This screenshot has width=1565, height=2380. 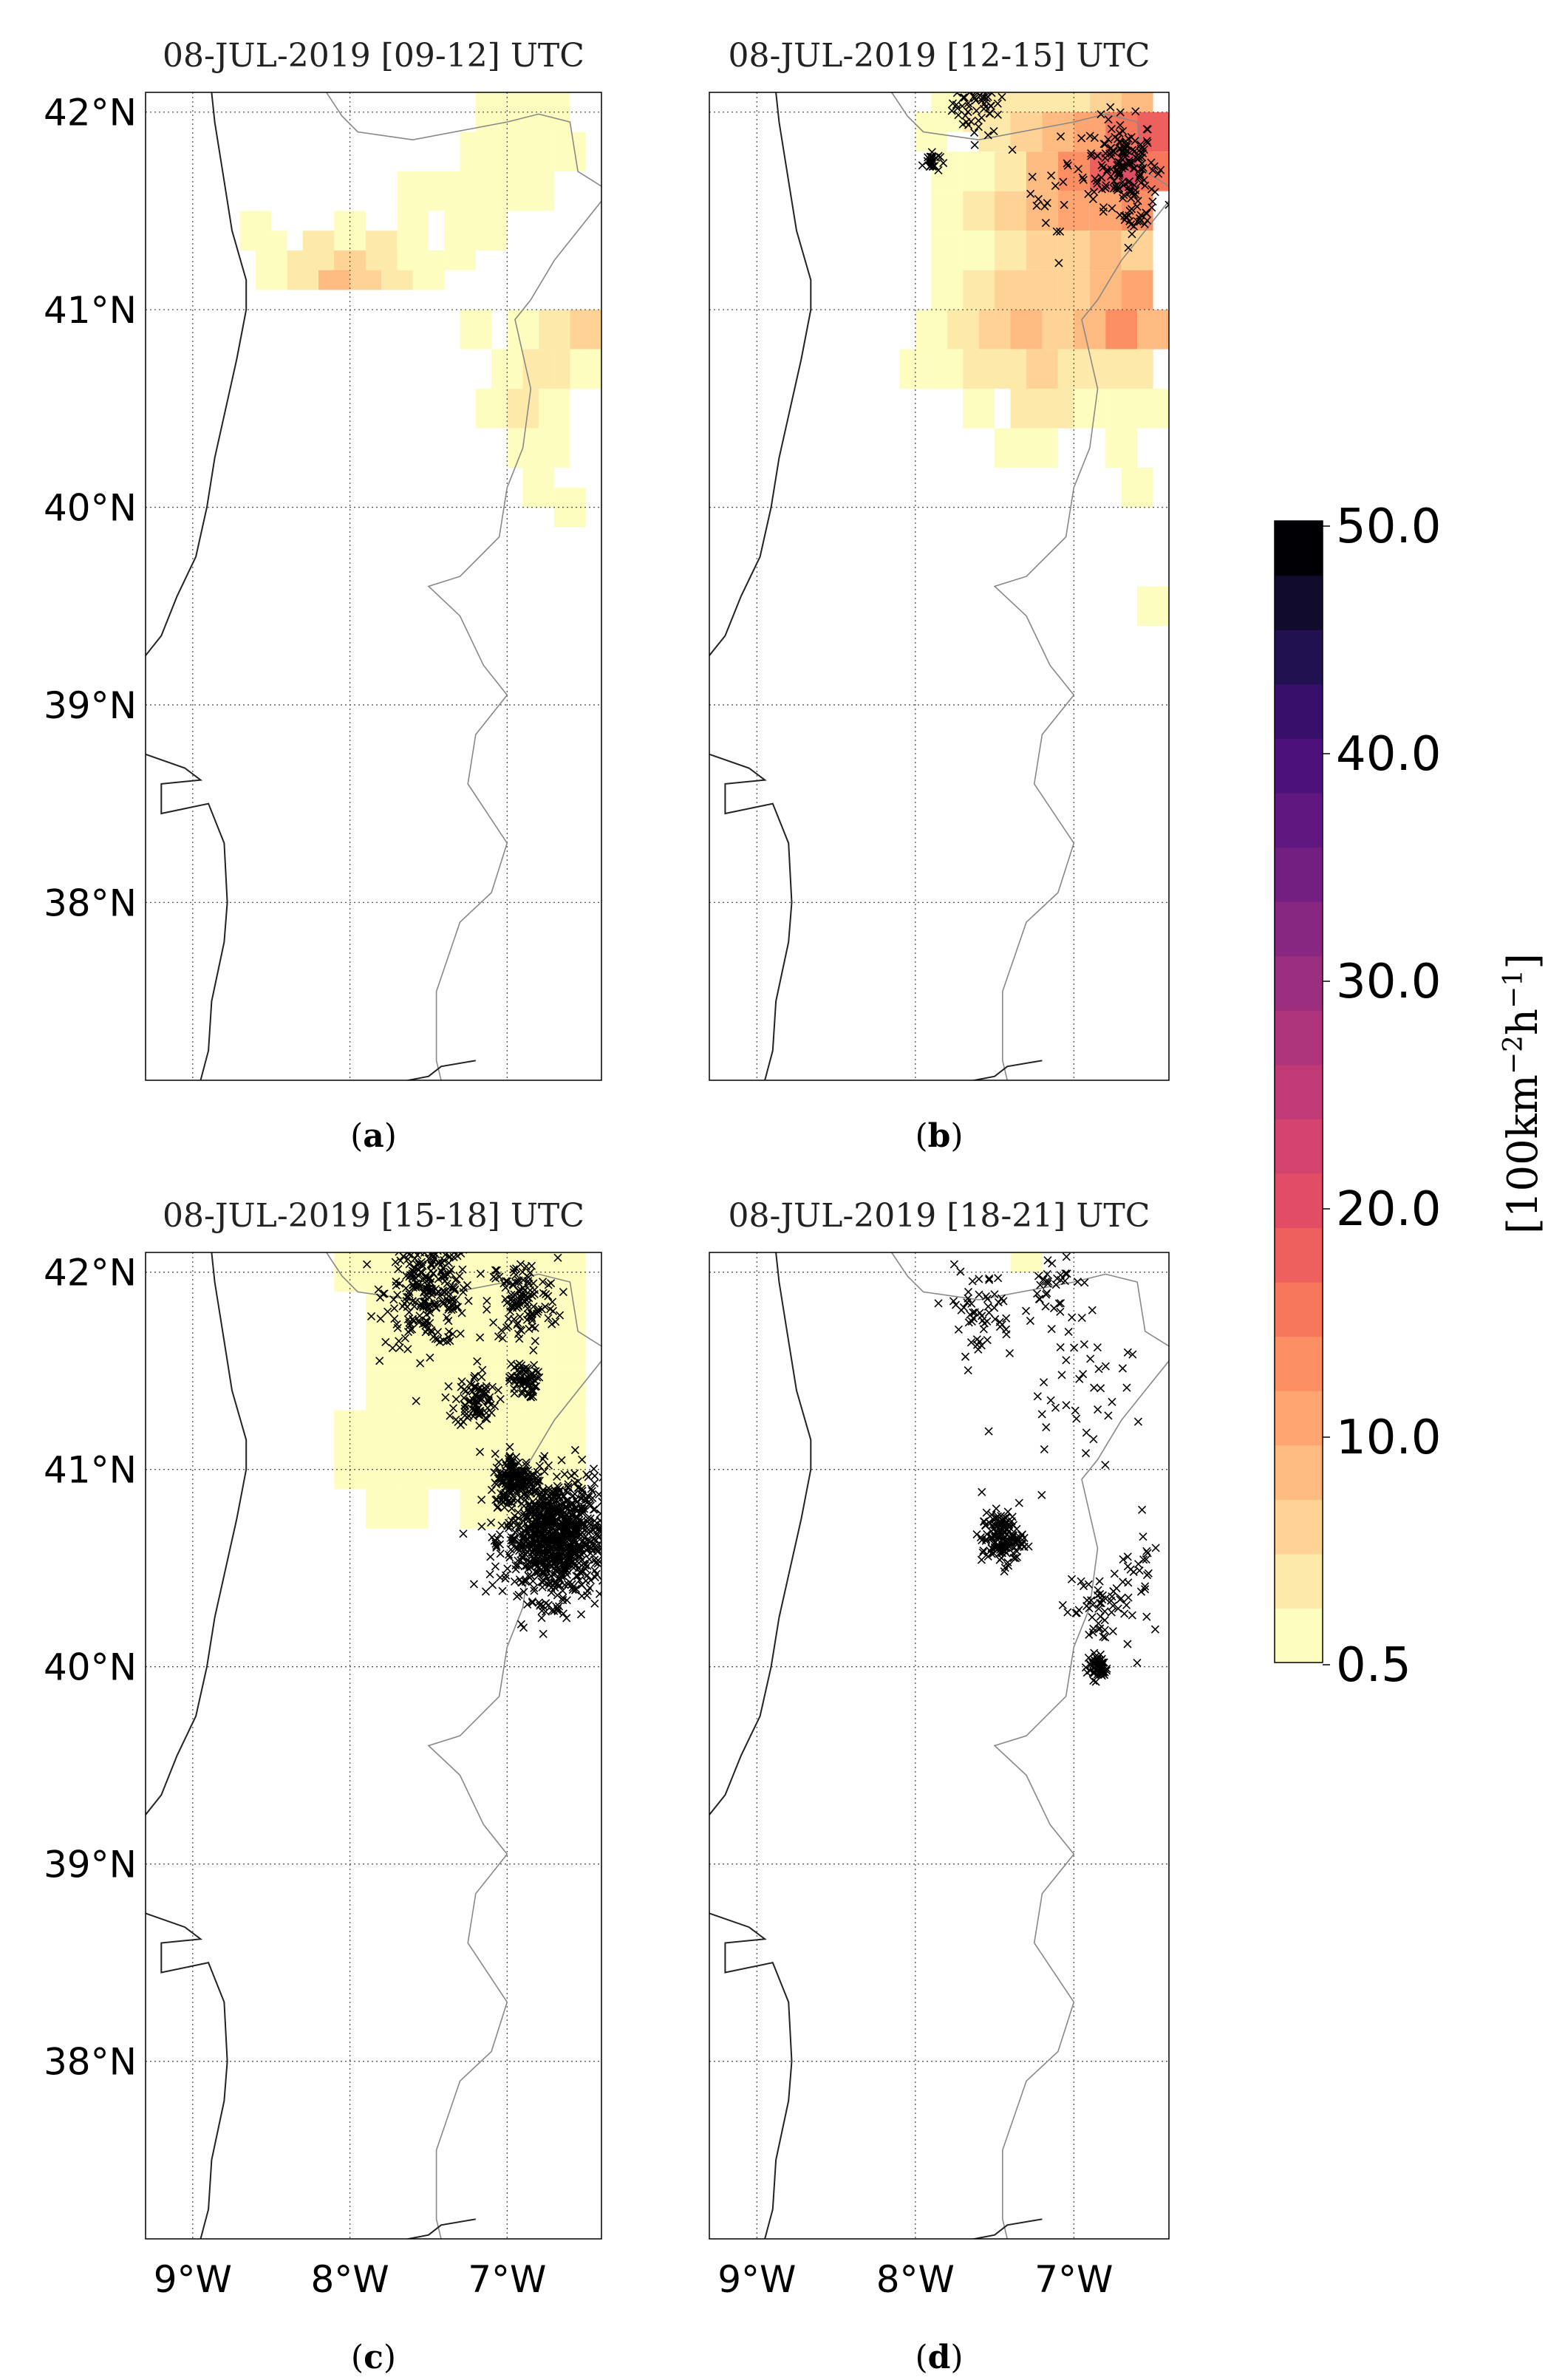 I want to click on lon-tick-label: 9°W, so click(x=756, y=2280).